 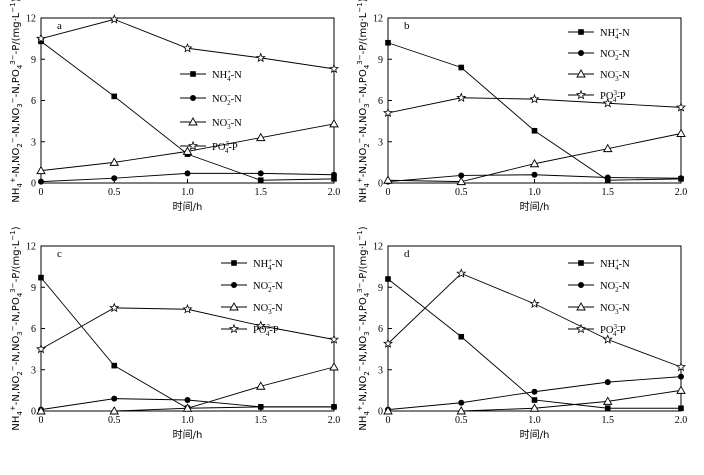 I want to click on series-star, so click(x=187, y=44).